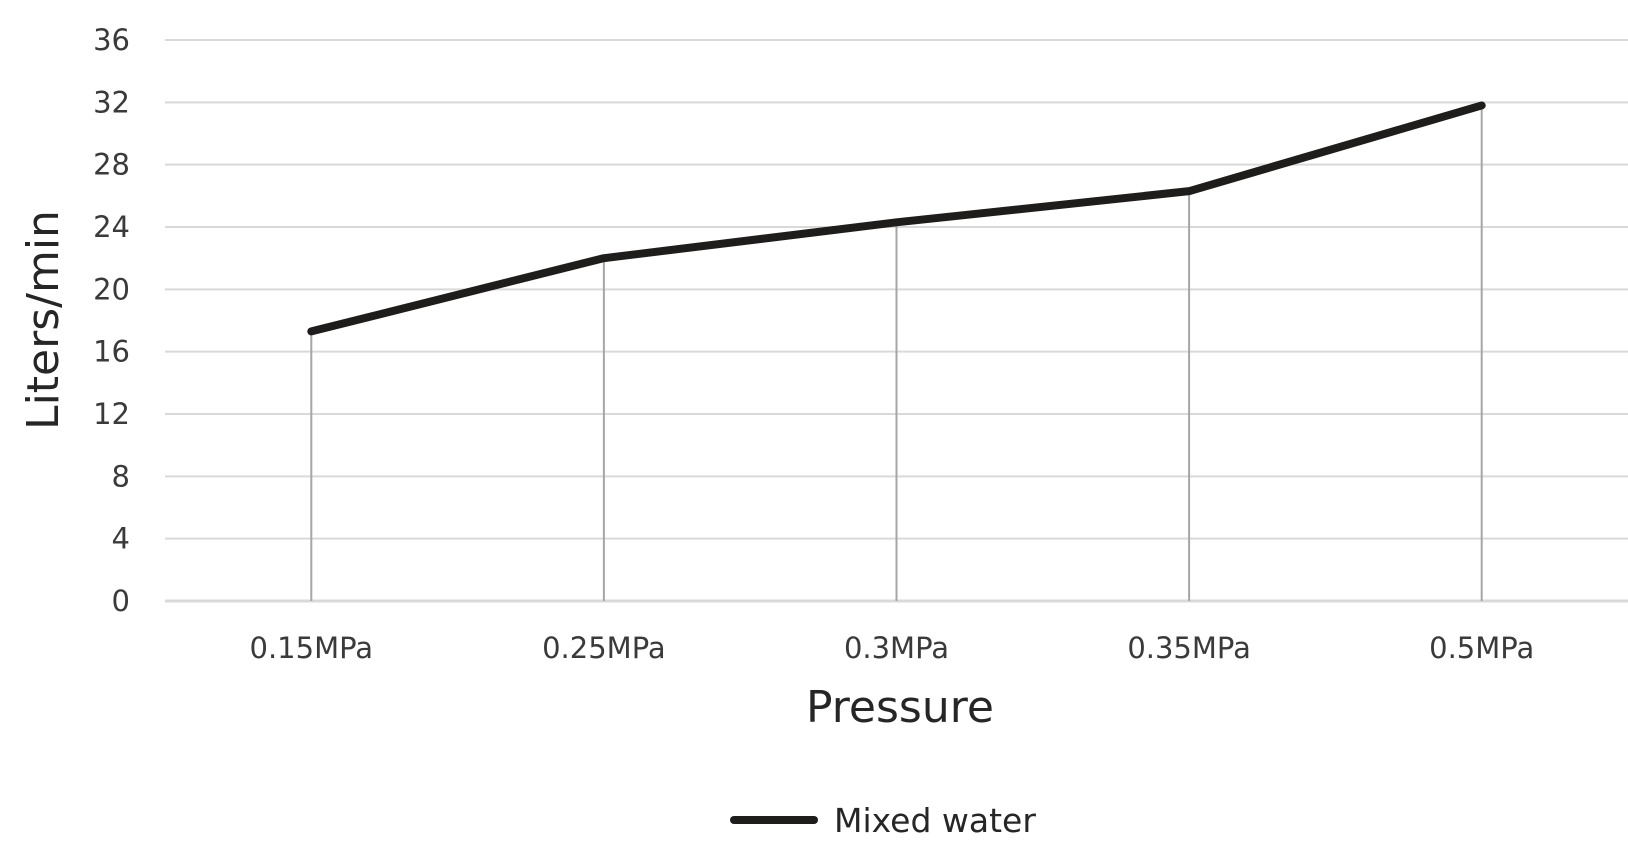 The height and width of the screenshot is (842, 1628). I want to click on legend: Mixed water, so click(883, 820).